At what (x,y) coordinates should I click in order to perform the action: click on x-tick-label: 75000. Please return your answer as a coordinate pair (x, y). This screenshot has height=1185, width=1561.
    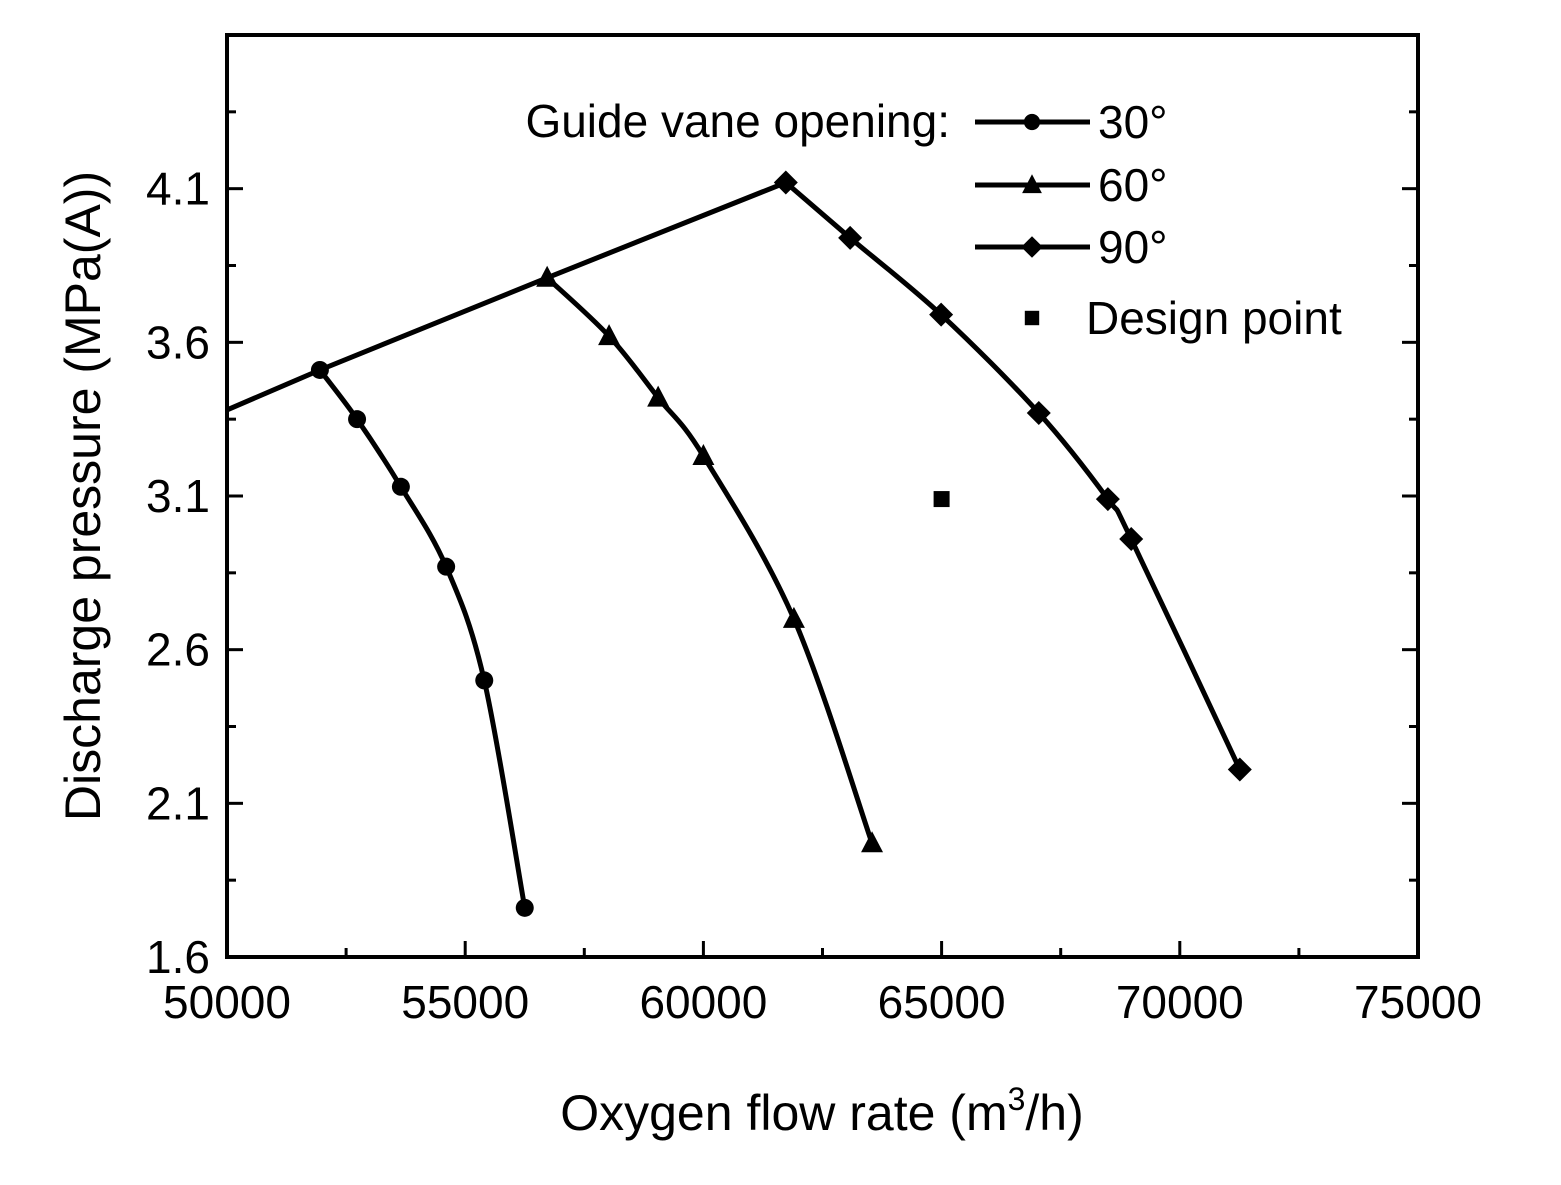
    Looking at the image, I should click on (1418, 1002).